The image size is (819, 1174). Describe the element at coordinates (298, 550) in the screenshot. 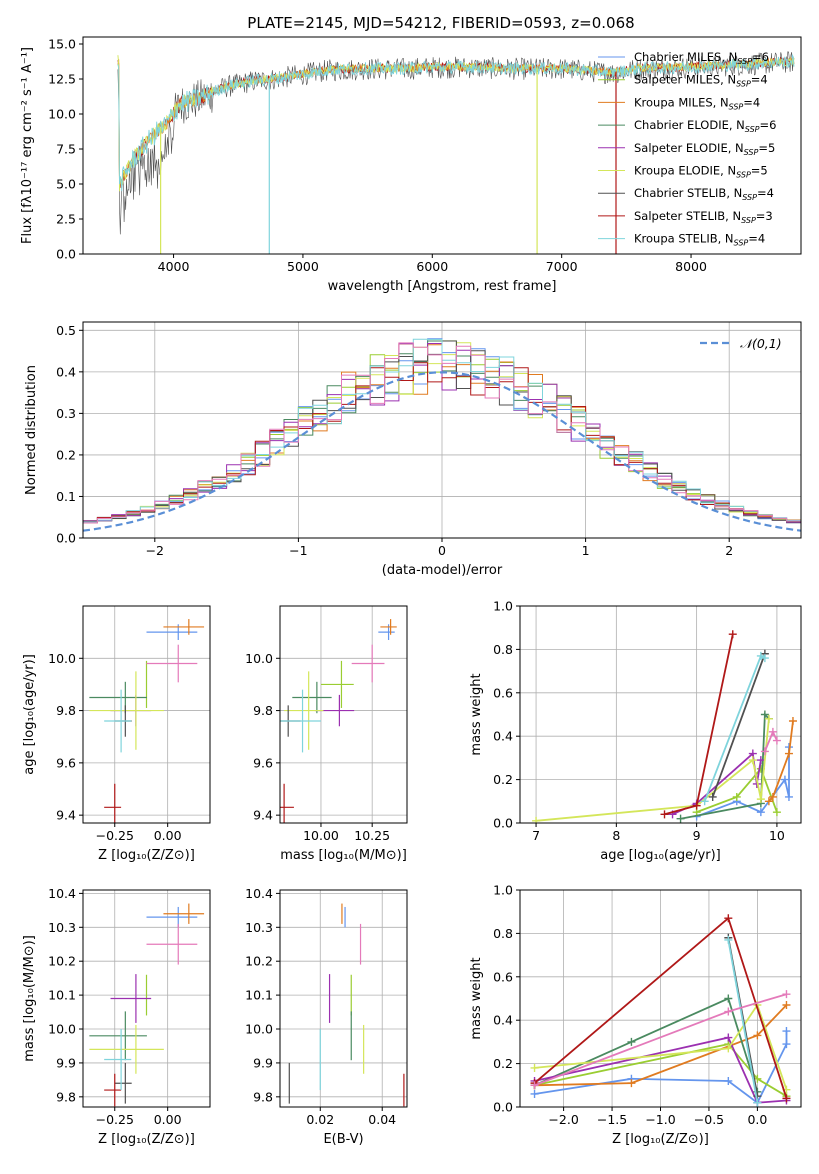

I see `residuals-xtick-label: −1` at that location.